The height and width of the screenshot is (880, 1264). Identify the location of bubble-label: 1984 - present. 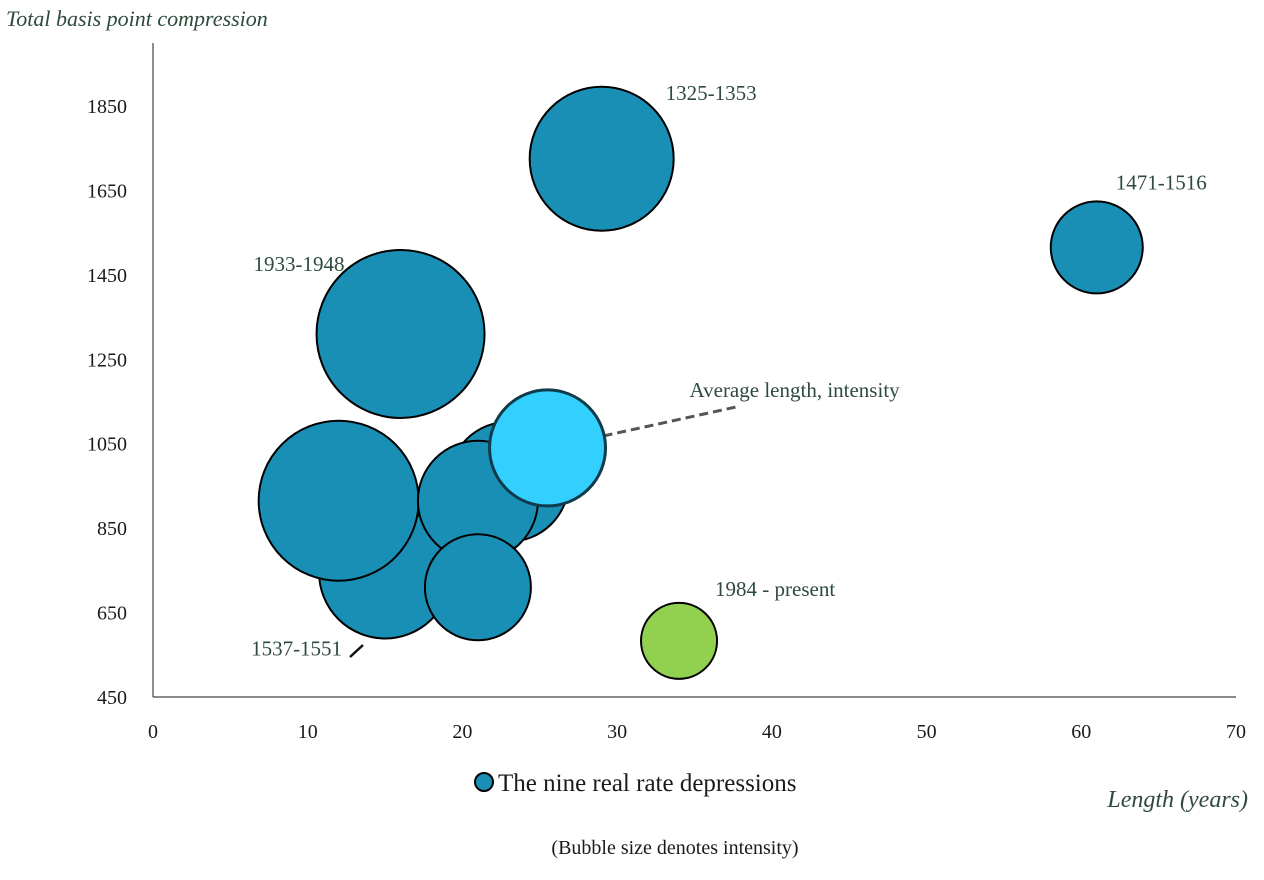
(775, 589).